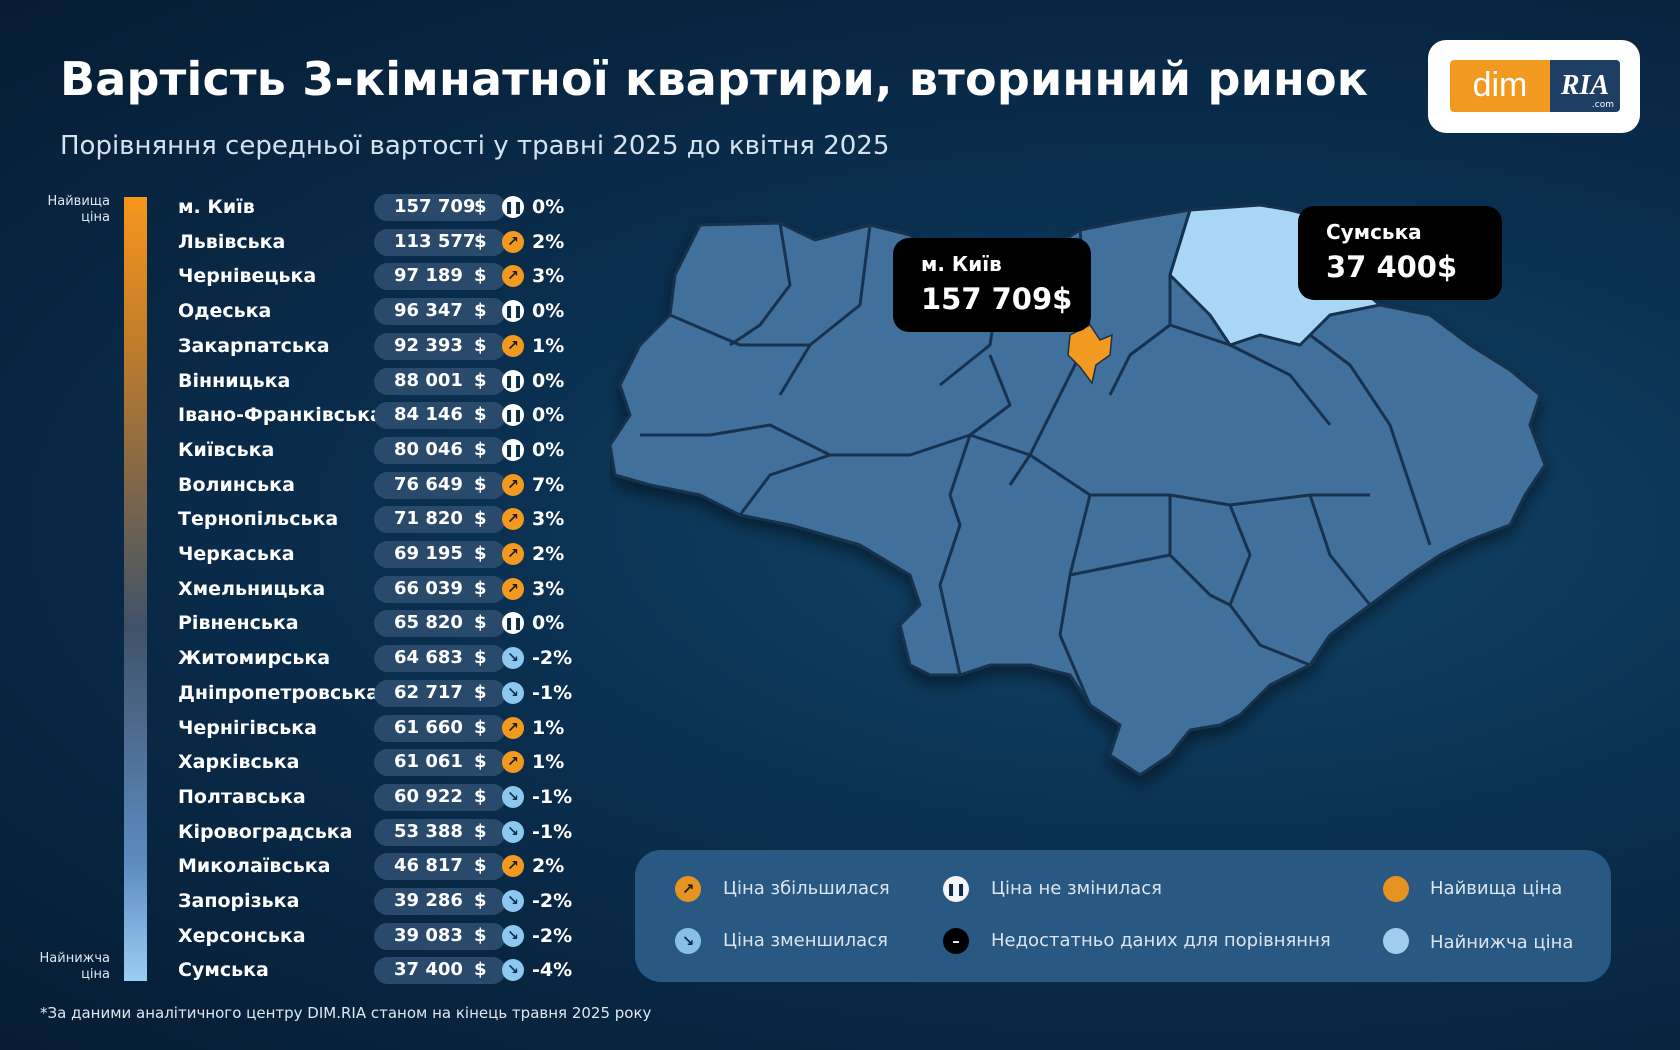  I want to click on region-price: 62 717, so click(428, 692).